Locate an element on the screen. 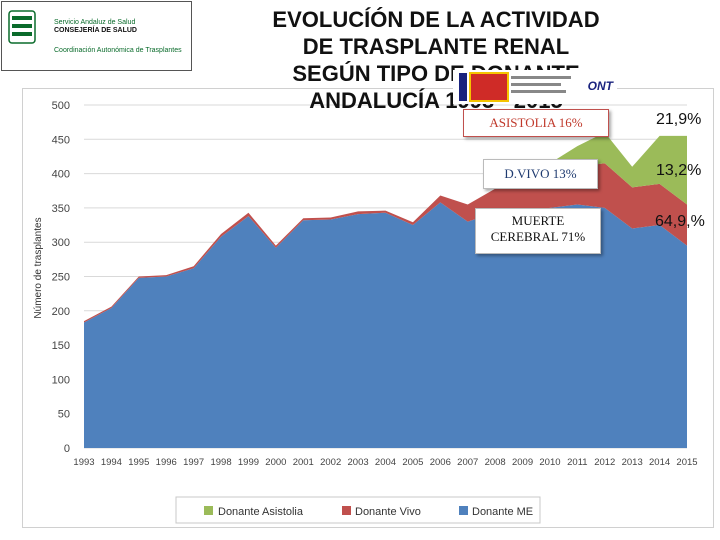  legend-label-asistolia: Donante Asistolia is located at coordinates (261, 512).